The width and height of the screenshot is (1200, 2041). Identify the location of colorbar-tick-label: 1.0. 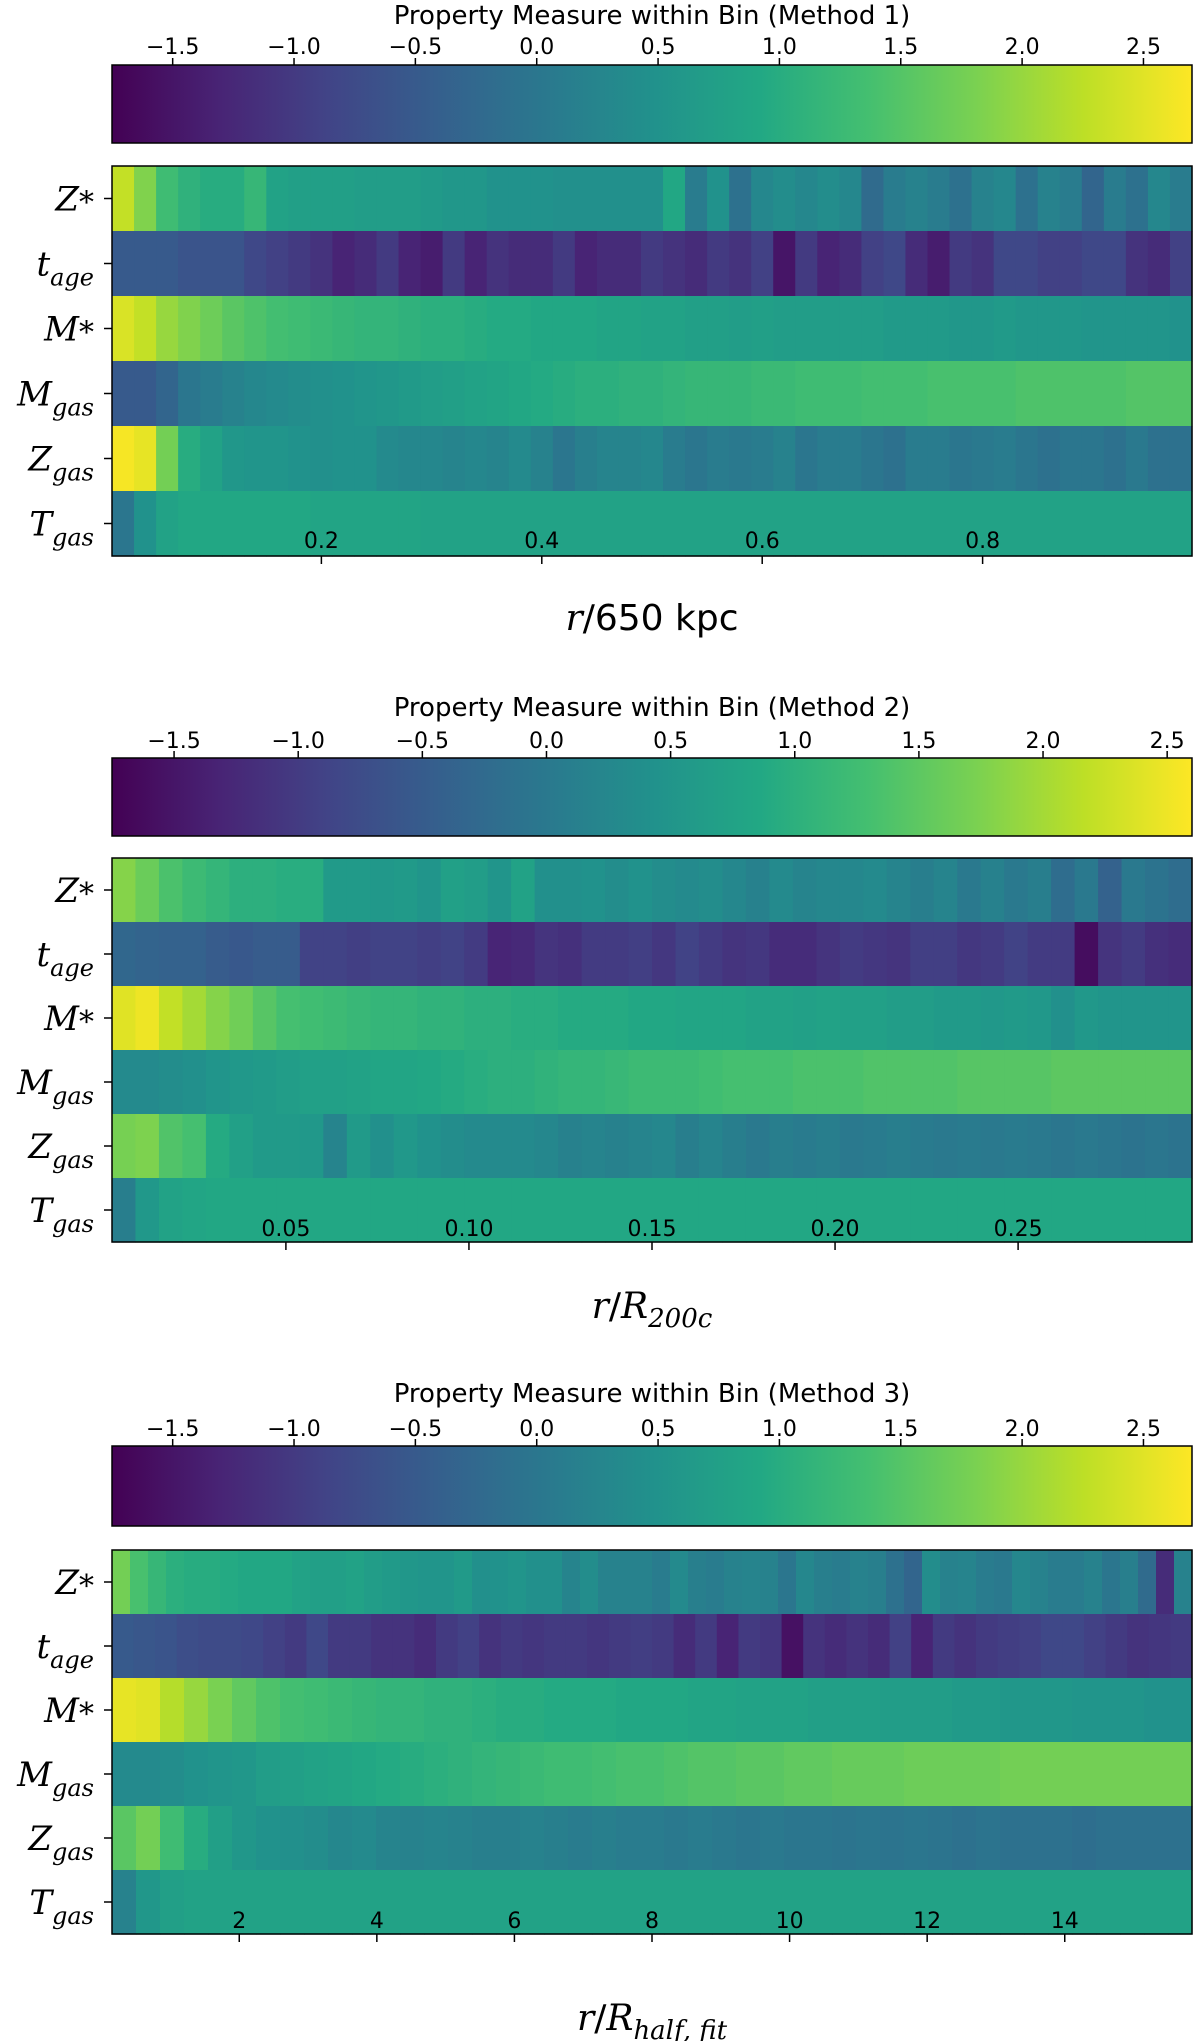
(779, 47).